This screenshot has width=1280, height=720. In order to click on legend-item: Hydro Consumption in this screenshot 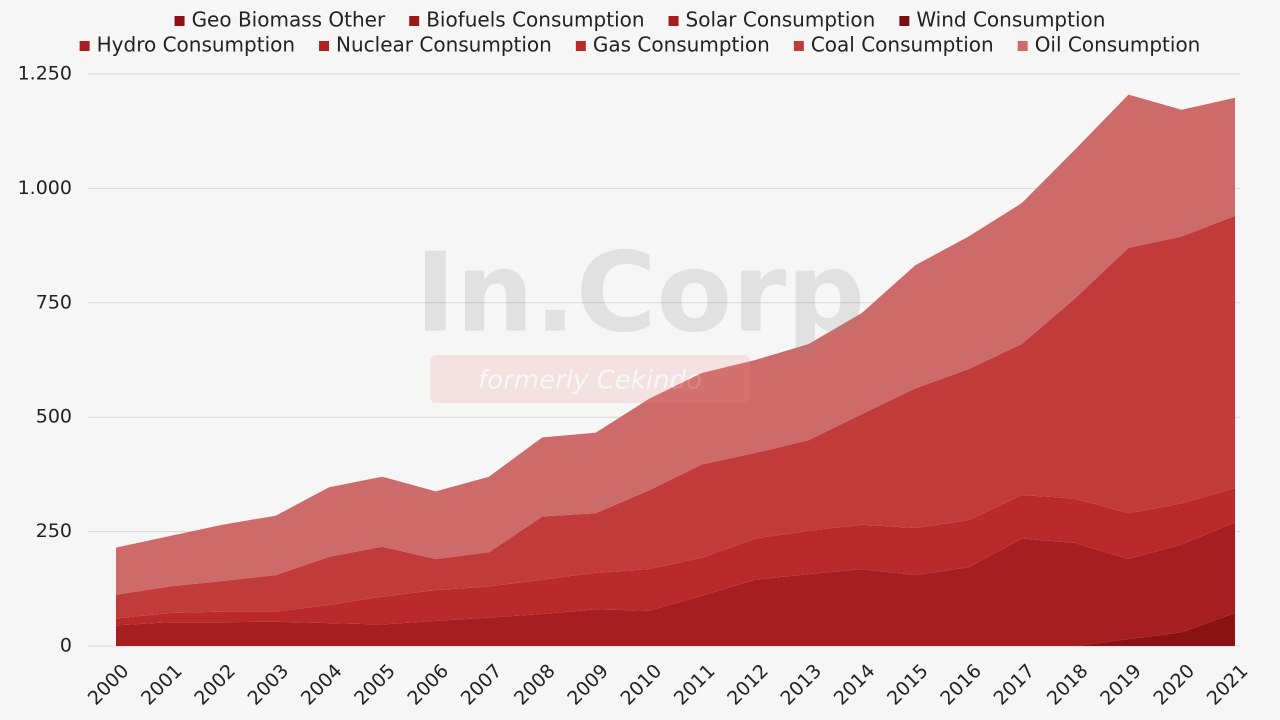, I will do `click(187, 45)`.